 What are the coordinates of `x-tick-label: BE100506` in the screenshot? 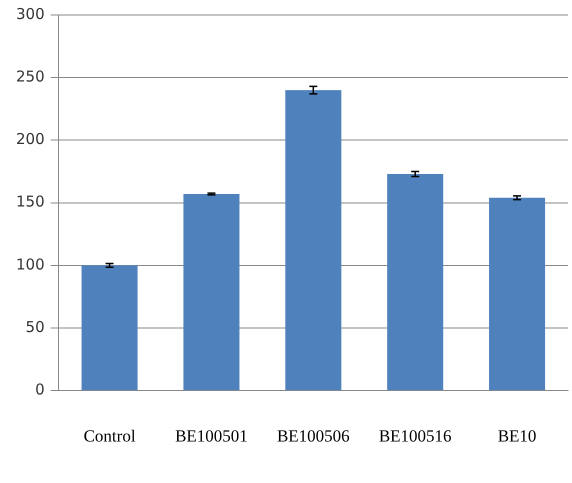 It's located at (313, 436).